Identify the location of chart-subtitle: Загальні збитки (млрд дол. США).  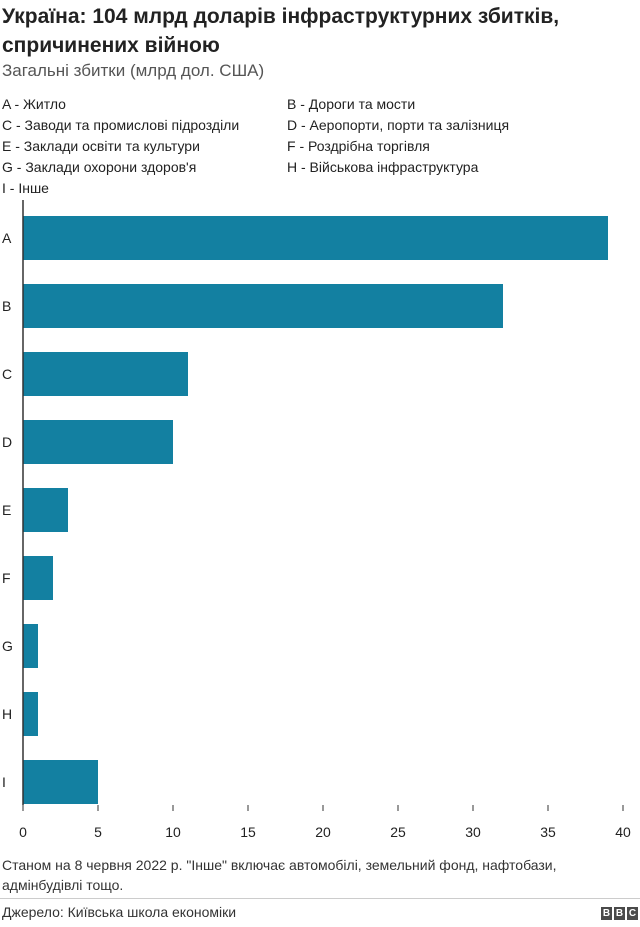
(133, 70).